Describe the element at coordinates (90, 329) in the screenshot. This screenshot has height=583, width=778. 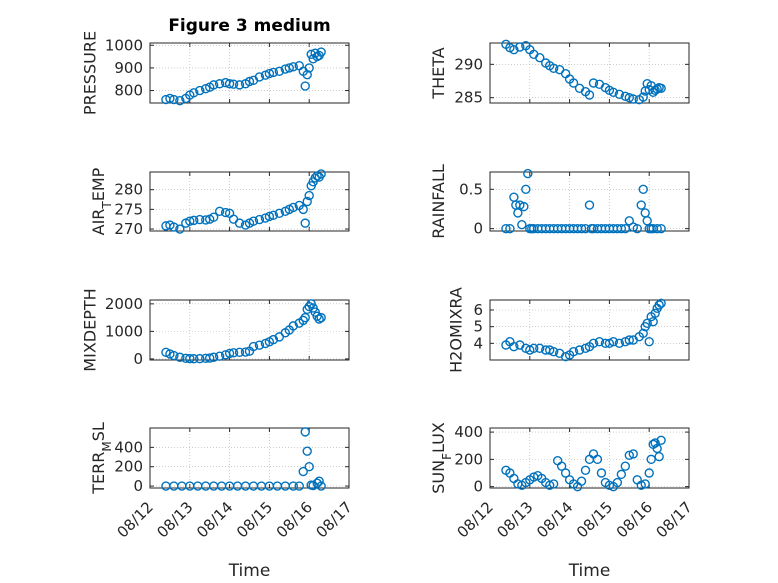
I see `y-axis-label: MIXDEPTH` at that location.